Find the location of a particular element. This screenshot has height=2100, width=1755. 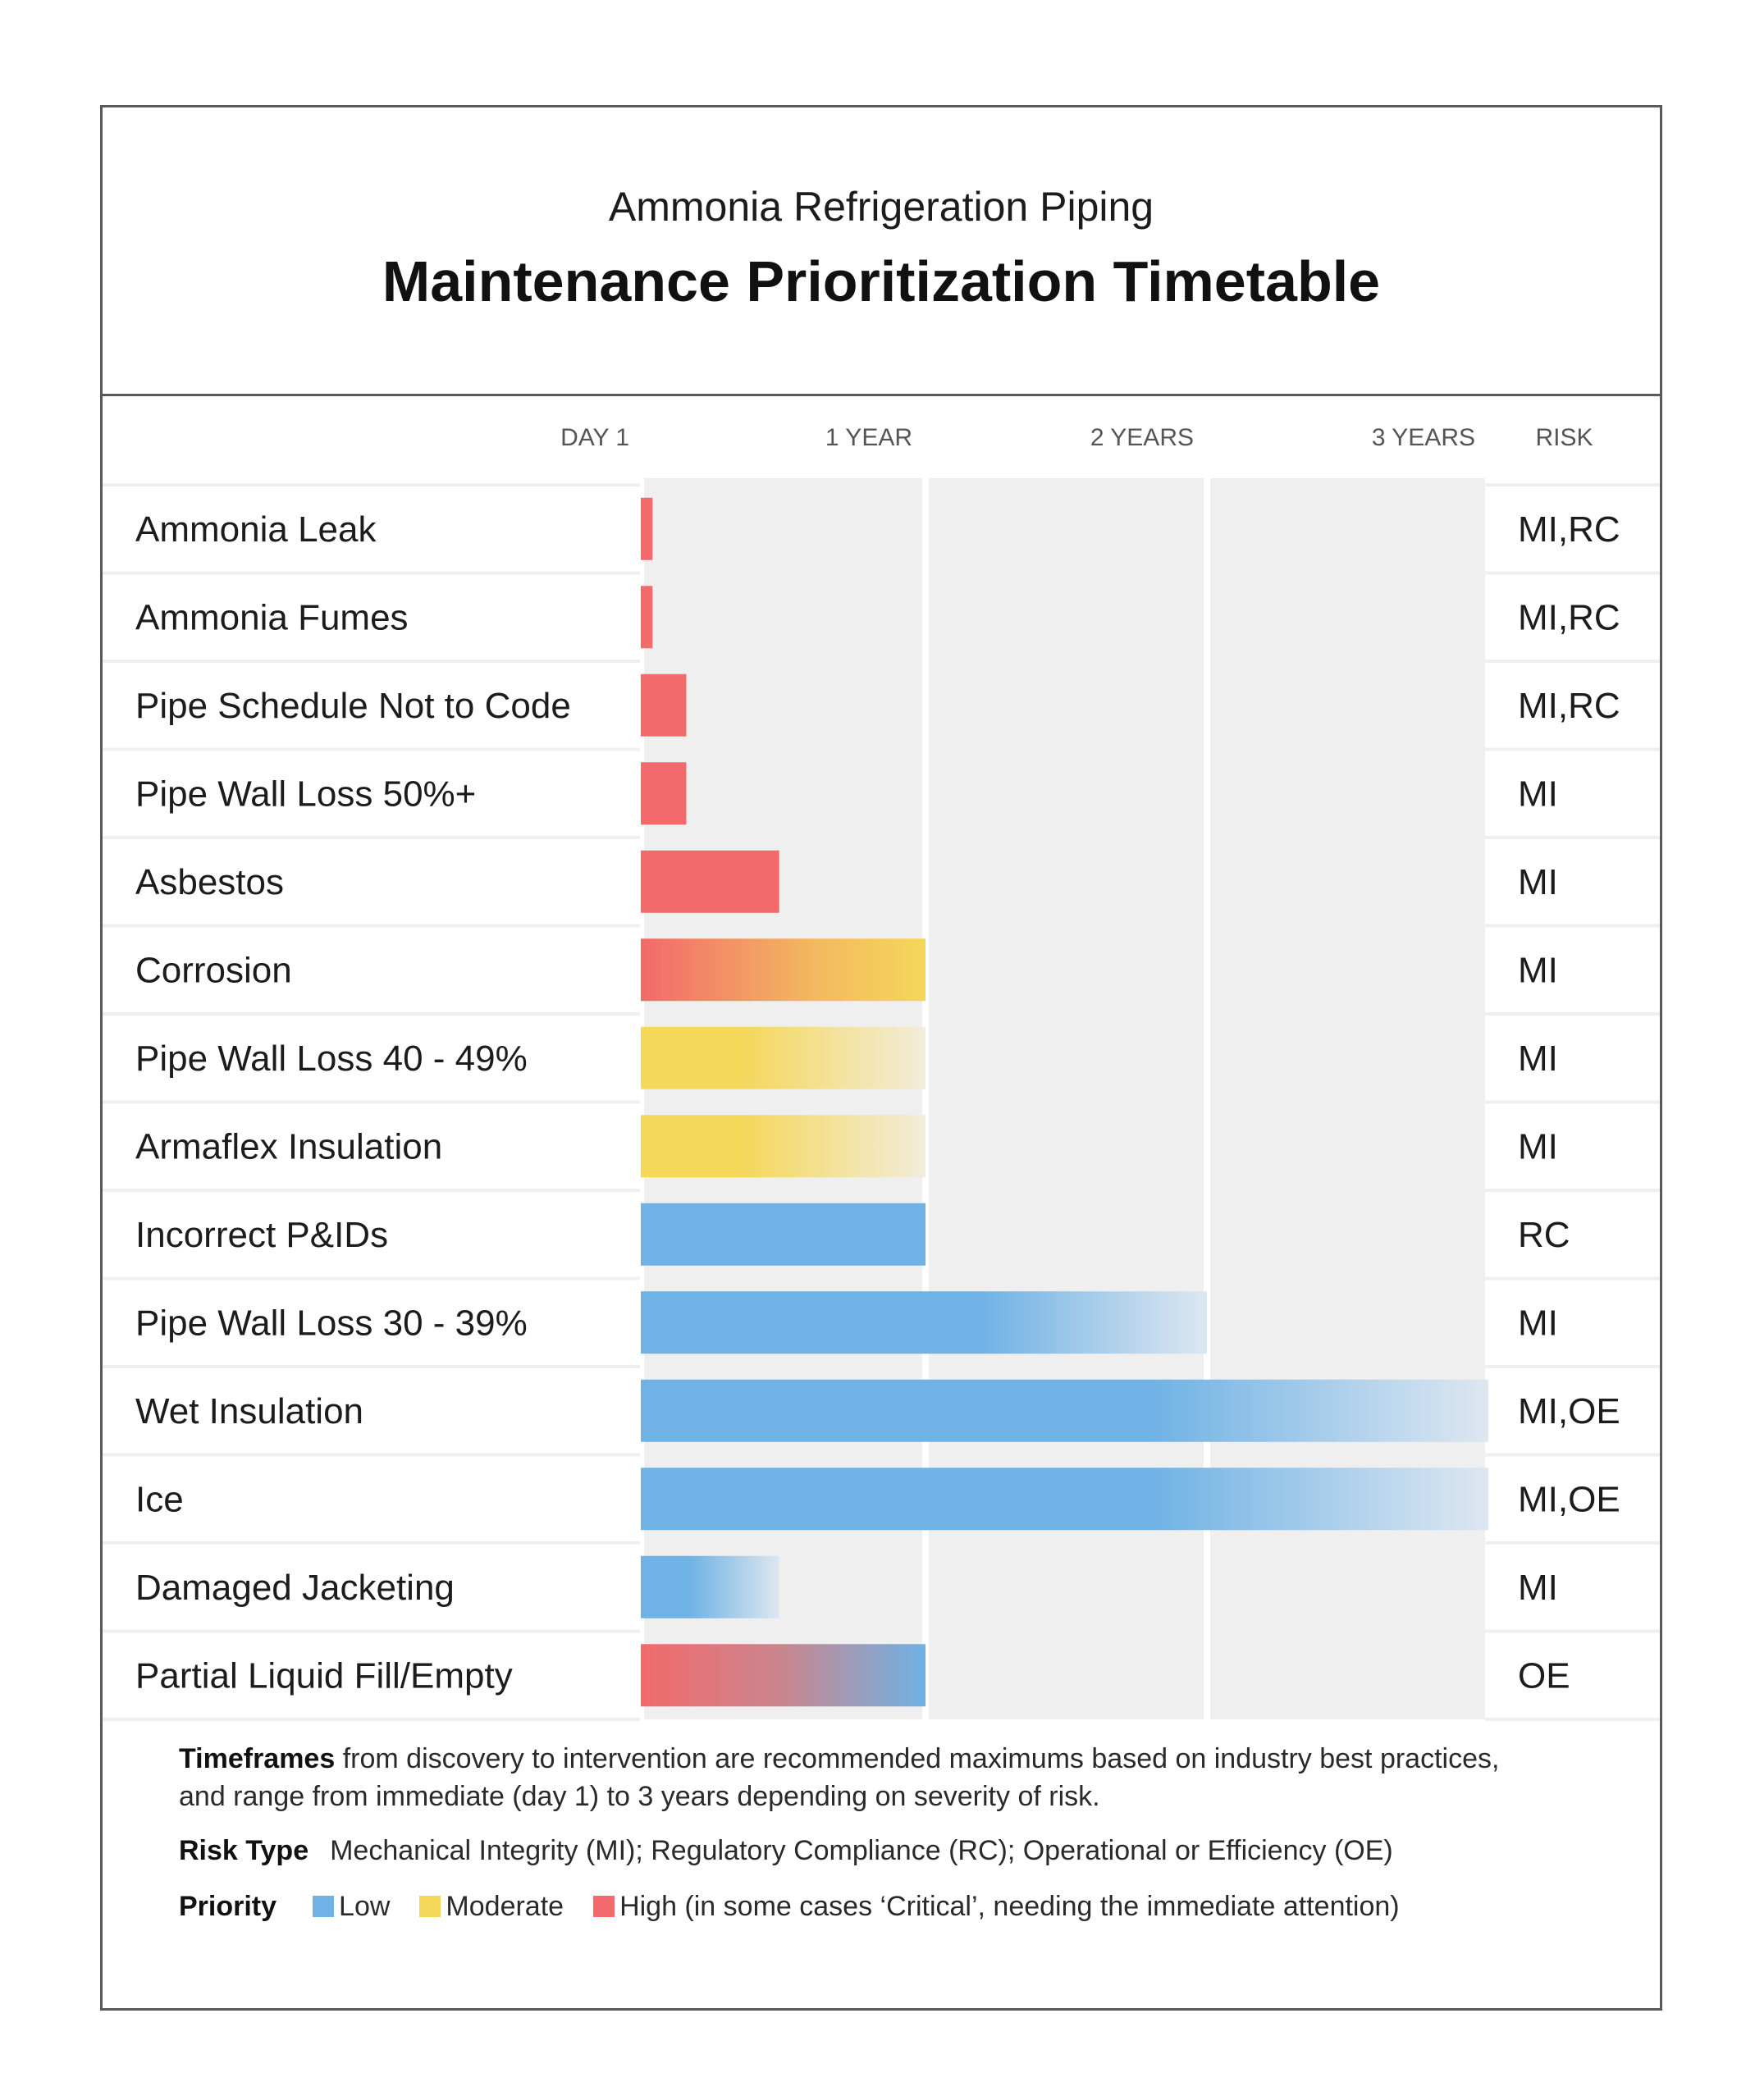

legend-item-low: Low is located at coordinates (351, 1907).